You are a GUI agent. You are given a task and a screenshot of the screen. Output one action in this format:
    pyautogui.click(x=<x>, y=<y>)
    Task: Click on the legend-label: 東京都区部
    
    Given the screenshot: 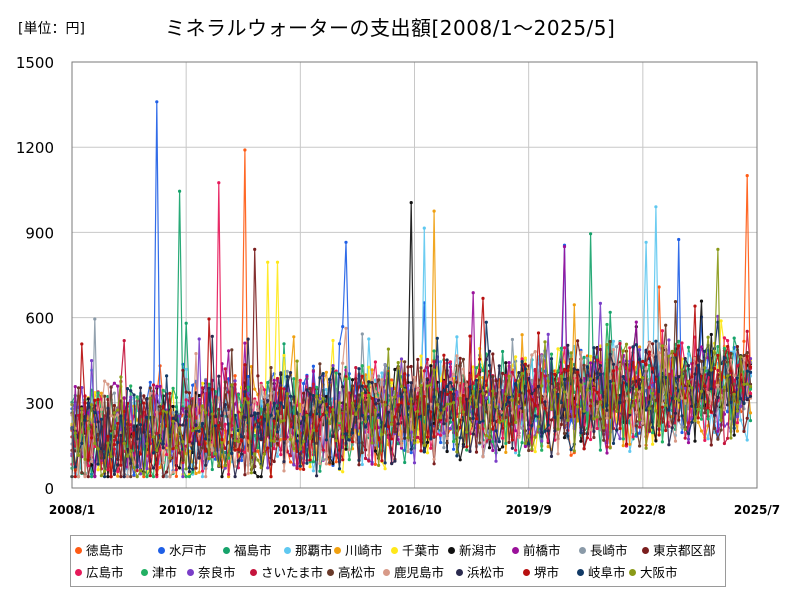 What is the action you would take?
    pyautogui.click(x=684, y=550)
    